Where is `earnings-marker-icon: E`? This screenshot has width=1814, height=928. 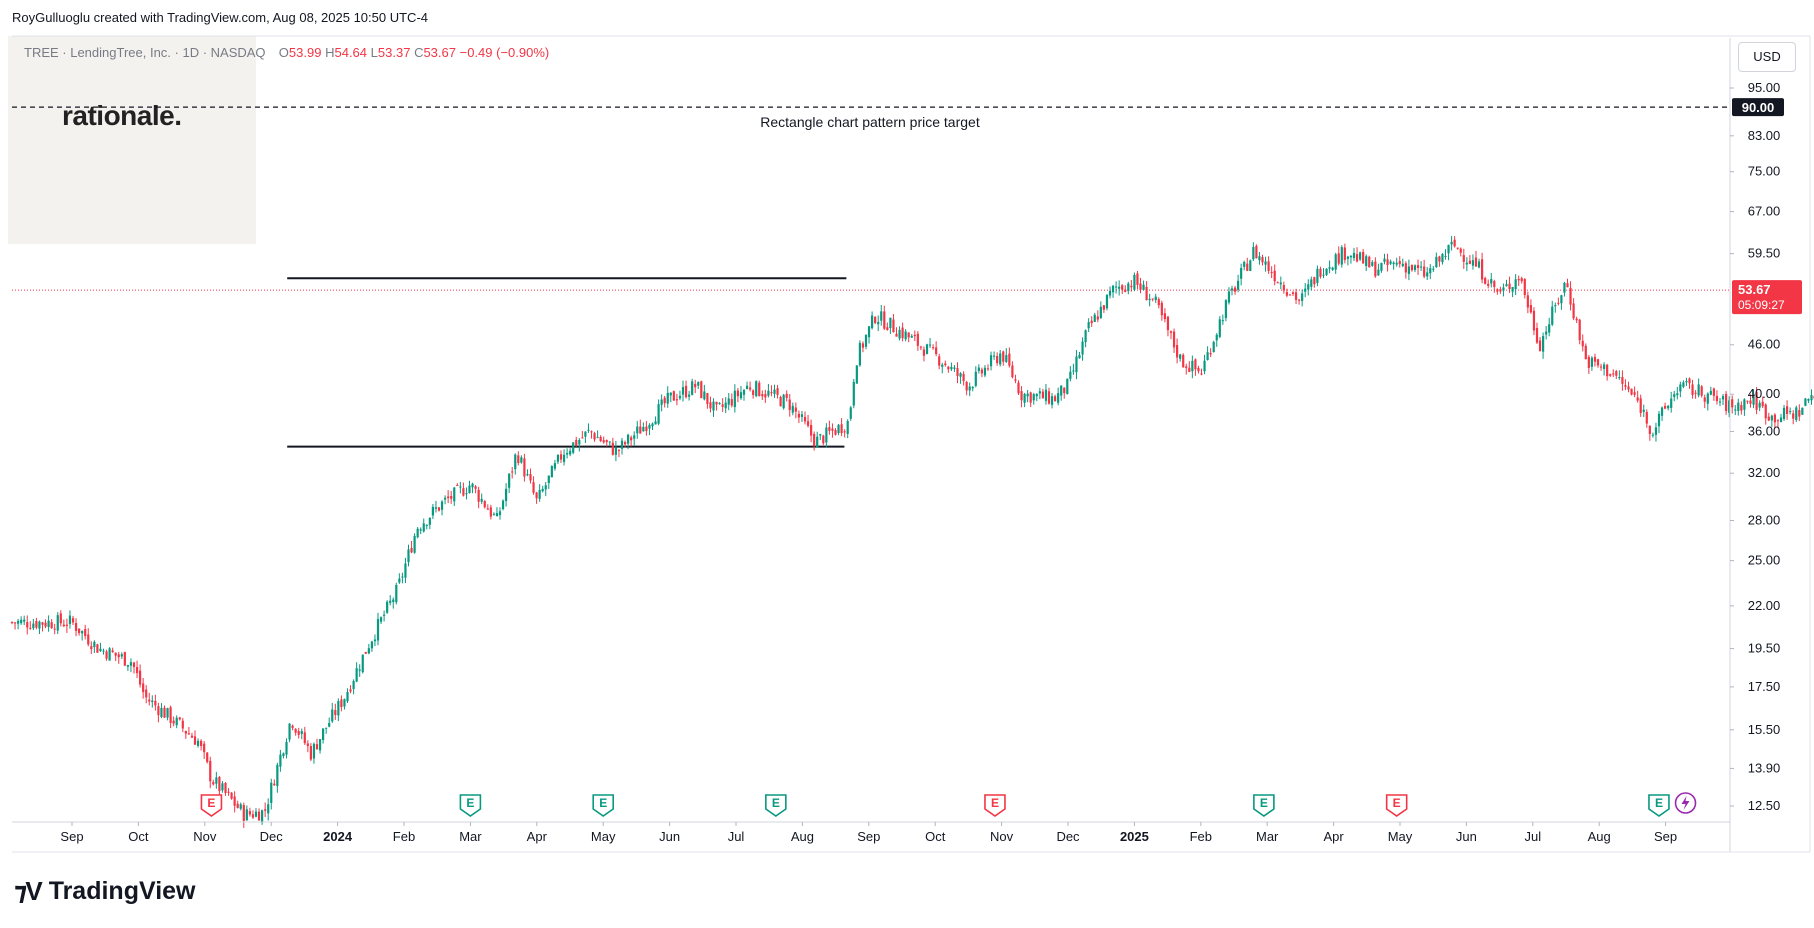
earnings-marker-icon: E is located at coordinates (470, 805).